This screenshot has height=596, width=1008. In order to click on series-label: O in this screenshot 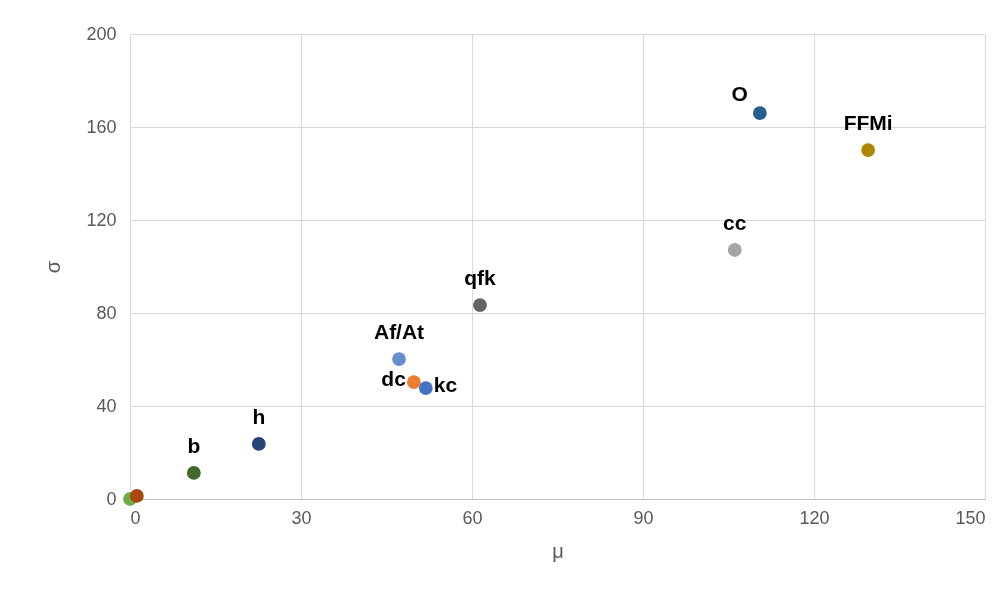, I will do `click(739, 94)`.